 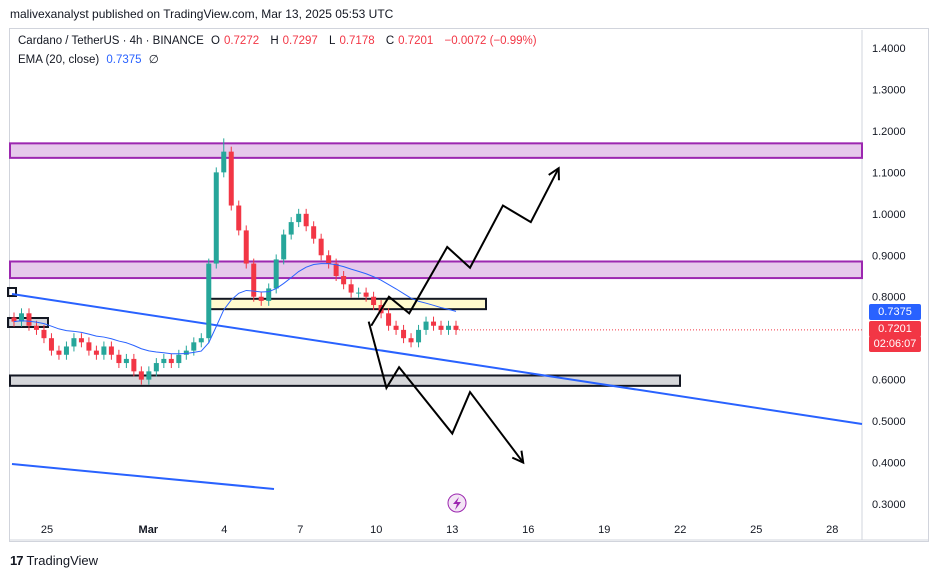 I want to click on tradingview-logo-icon: 17, so click(x=17, y=560).